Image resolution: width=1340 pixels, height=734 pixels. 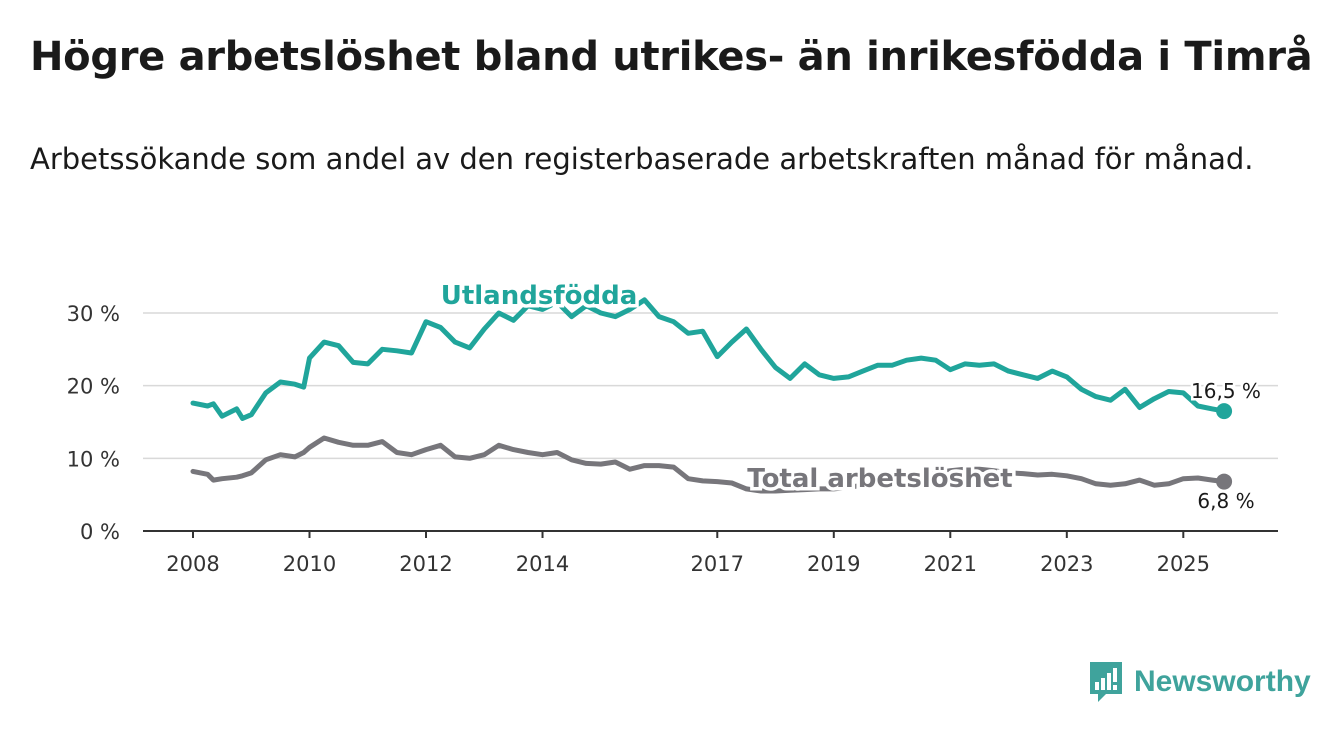 I want to click on brand-logo: Newsworthy, so click(x=1199, y=682).